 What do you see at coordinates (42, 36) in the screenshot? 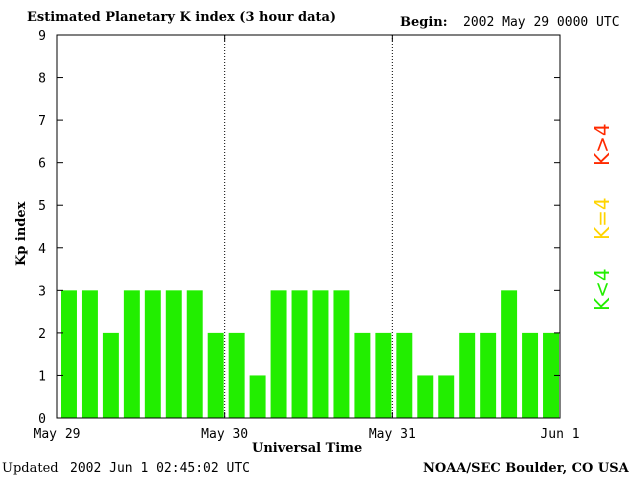
I see `y-tick-label: 9` at bounding box center [42, 36].